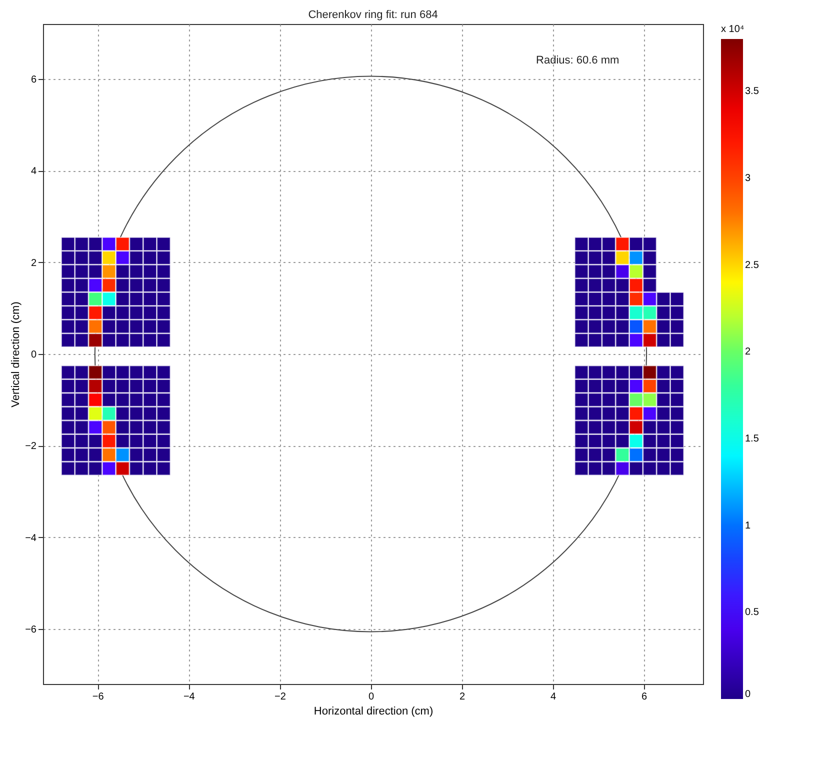 This screenshot has height=776, width=832. Describe the element at coordinates (371, 697) in the screenshot. I see `x-tick-label: 0` at that location.